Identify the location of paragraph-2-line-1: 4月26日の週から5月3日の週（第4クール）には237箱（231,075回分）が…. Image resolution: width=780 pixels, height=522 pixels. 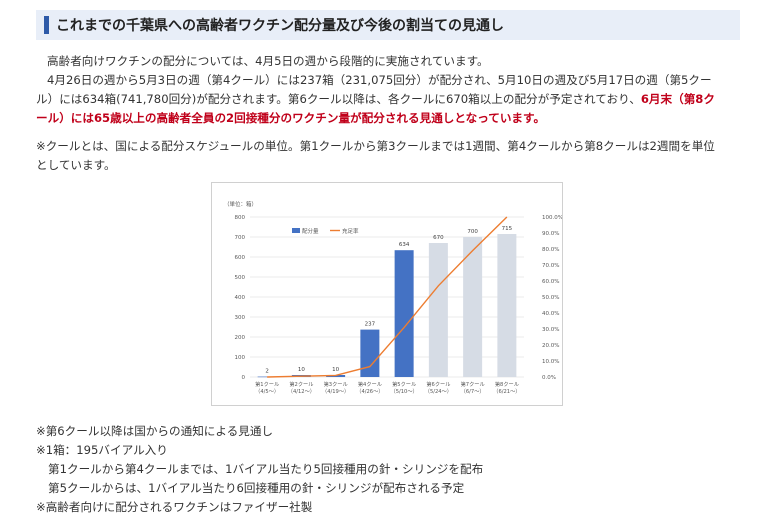
(379, 80).